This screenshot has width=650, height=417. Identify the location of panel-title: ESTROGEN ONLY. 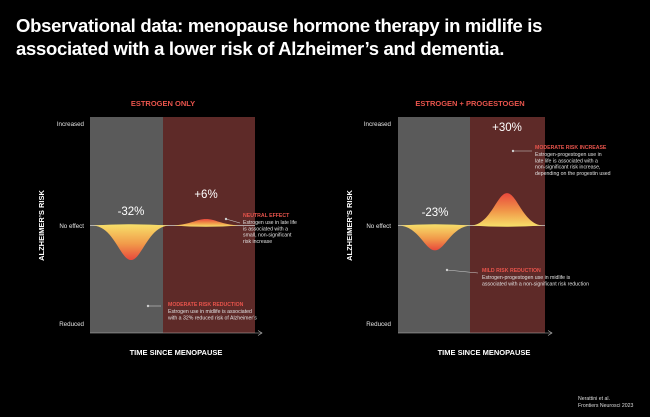
(163, 103).